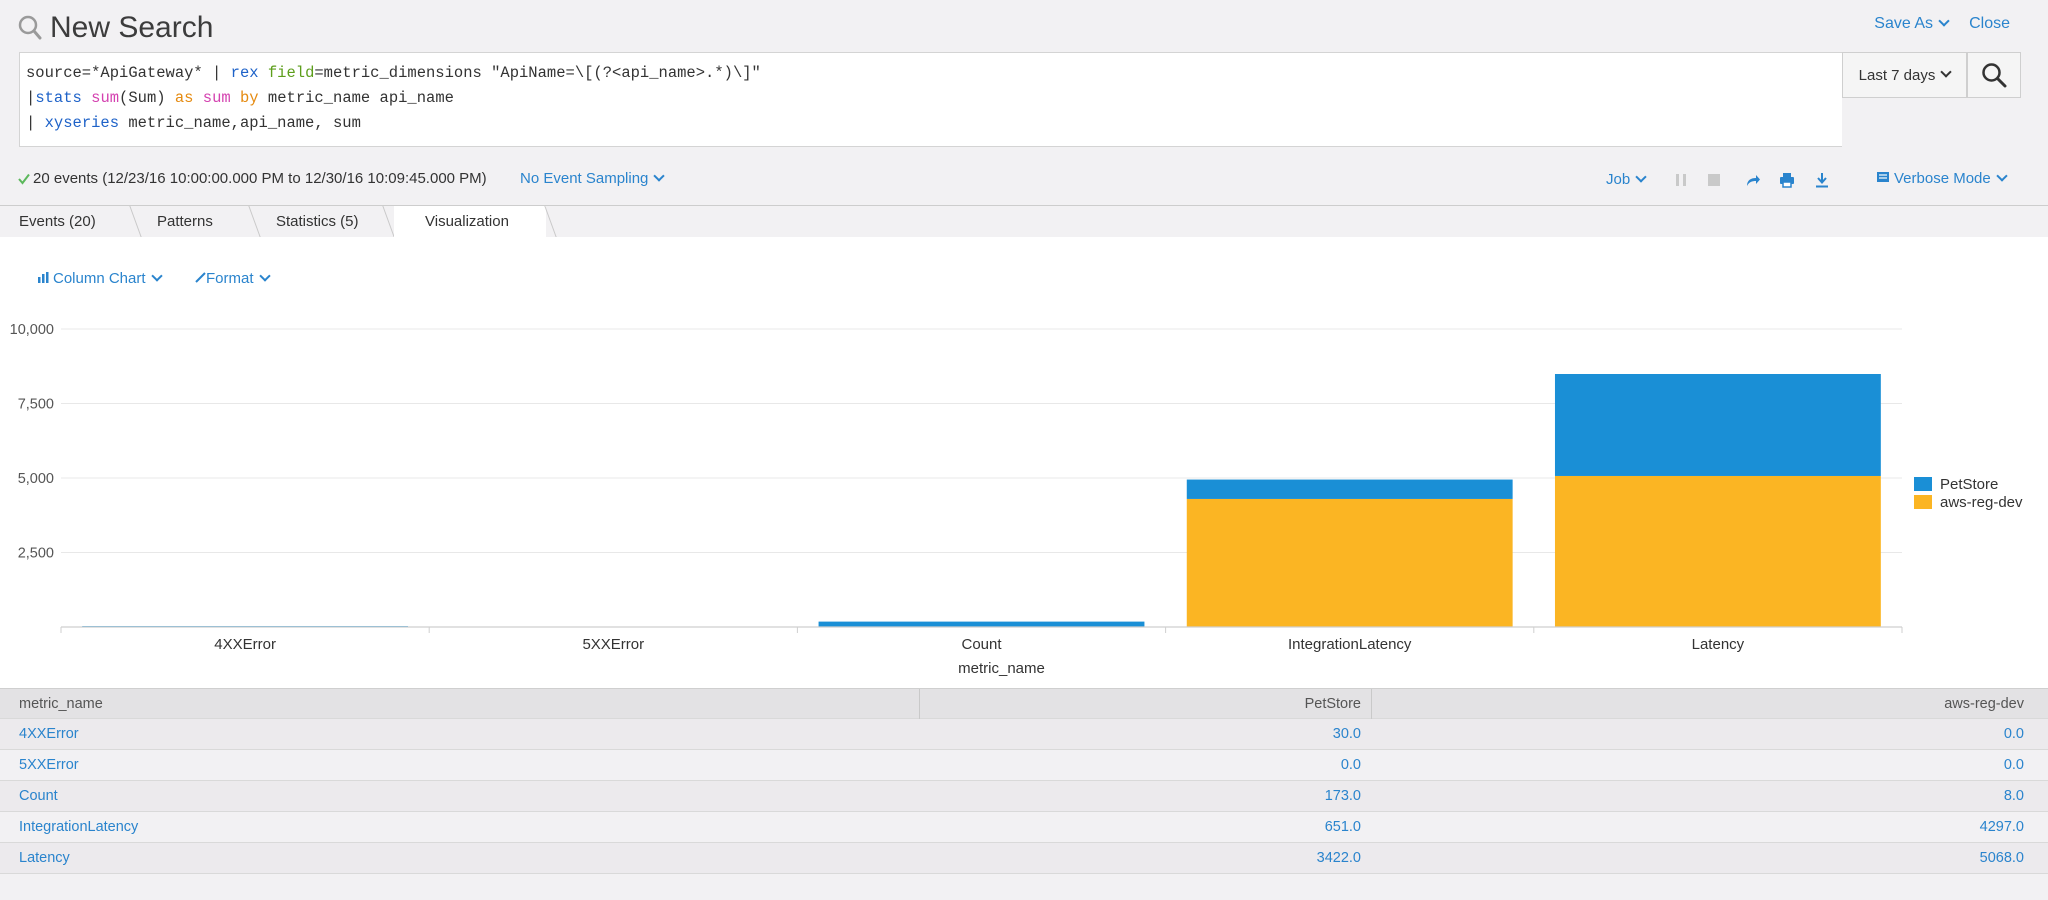  Describe the element at coordinates (1981, 502) in the screenshot. I see `legend-label: aws-reg-dev` at that location.